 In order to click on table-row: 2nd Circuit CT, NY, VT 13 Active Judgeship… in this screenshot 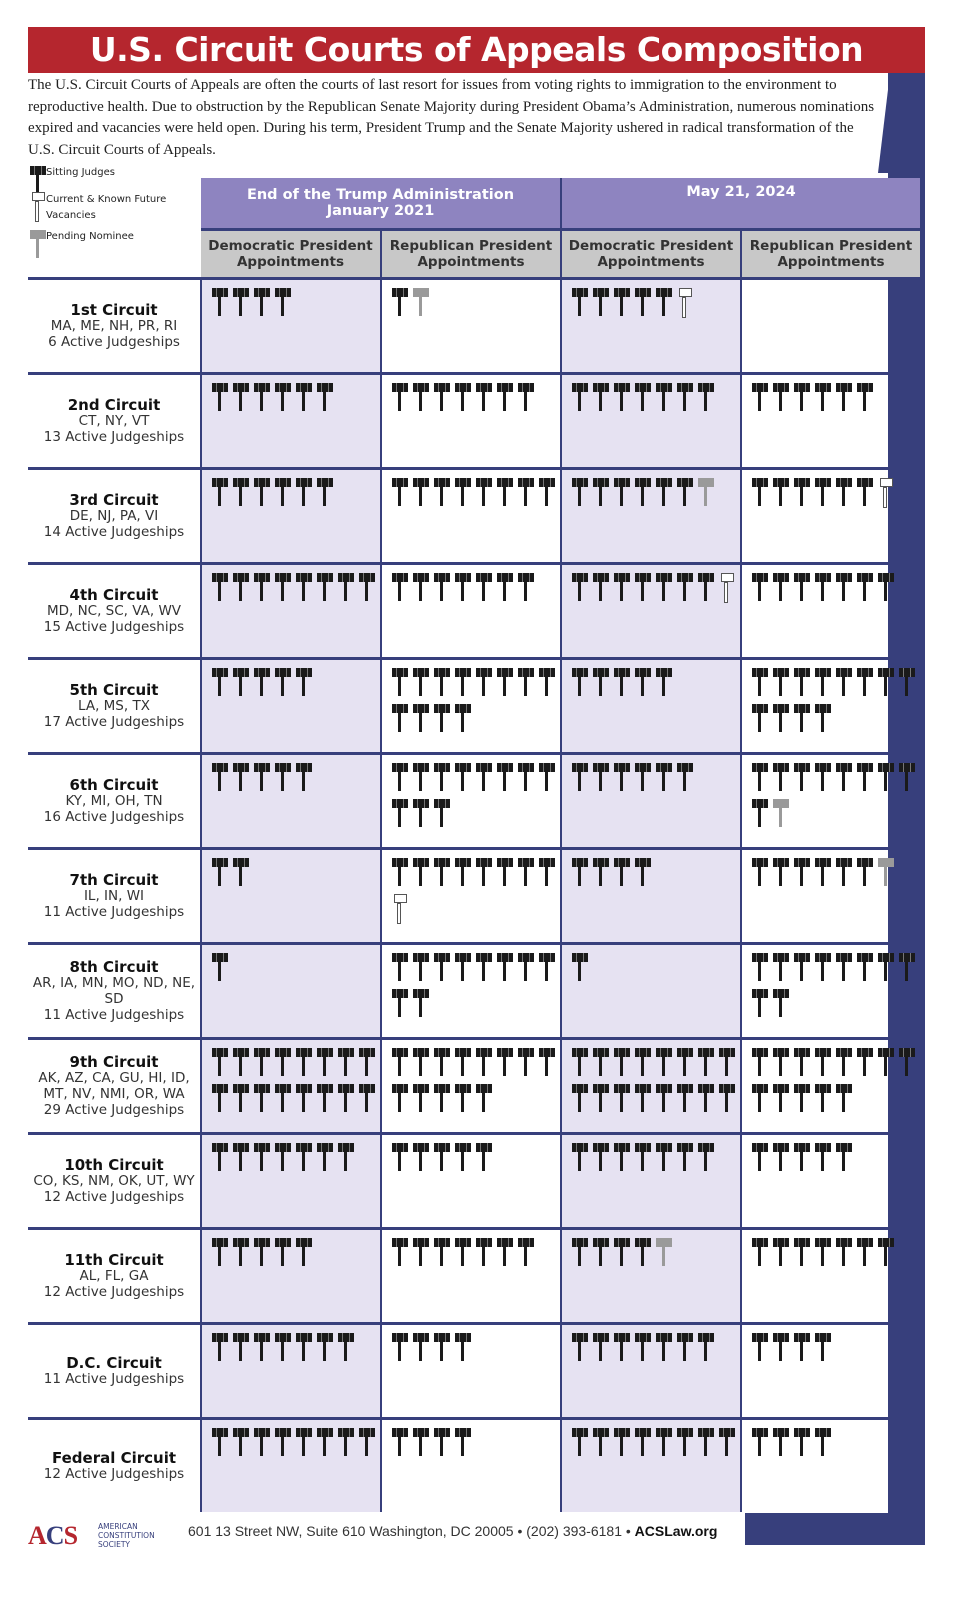, I will do `click(475, 420)`.